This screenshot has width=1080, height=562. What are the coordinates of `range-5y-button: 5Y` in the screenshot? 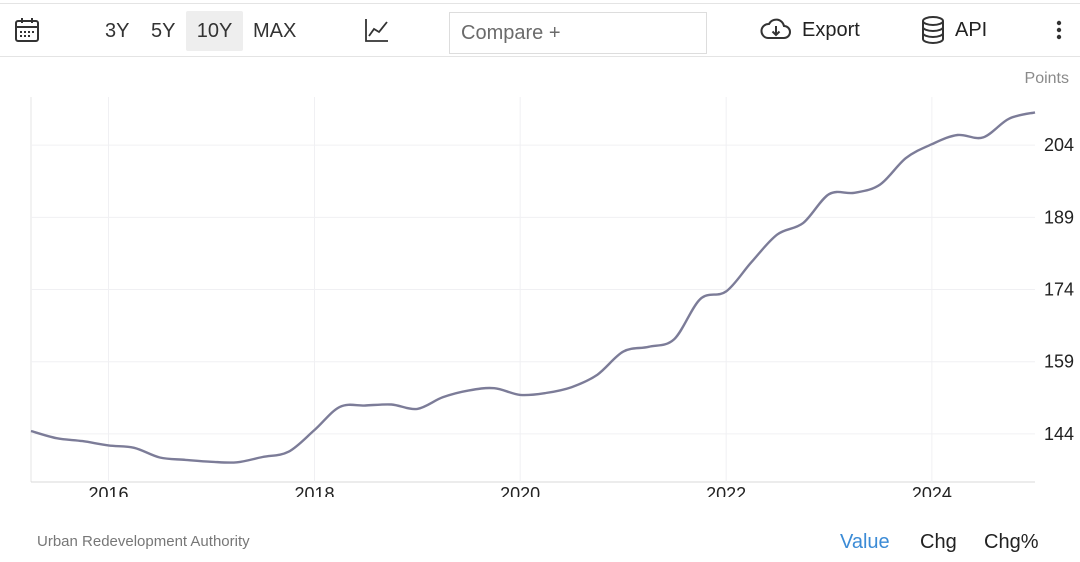 It's located at (163, 31).